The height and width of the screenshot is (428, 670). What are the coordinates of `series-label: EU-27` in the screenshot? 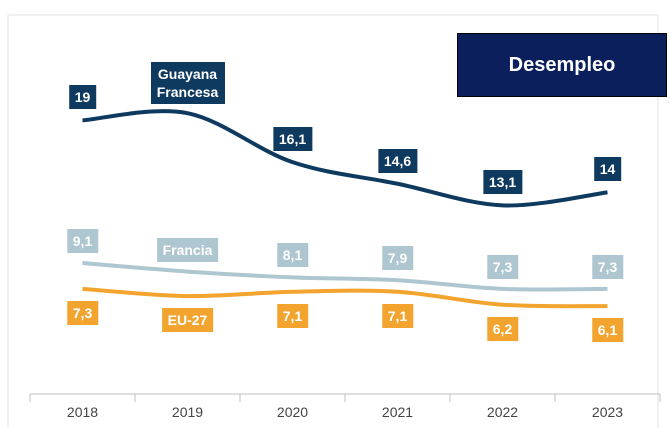 It's located at (187, 320).